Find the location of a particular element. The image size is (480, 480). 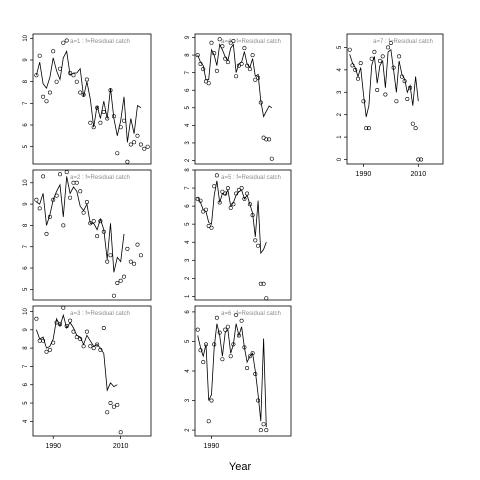

panel-label: a=2 : f=Residual catch is located at coordinates (100, 178).